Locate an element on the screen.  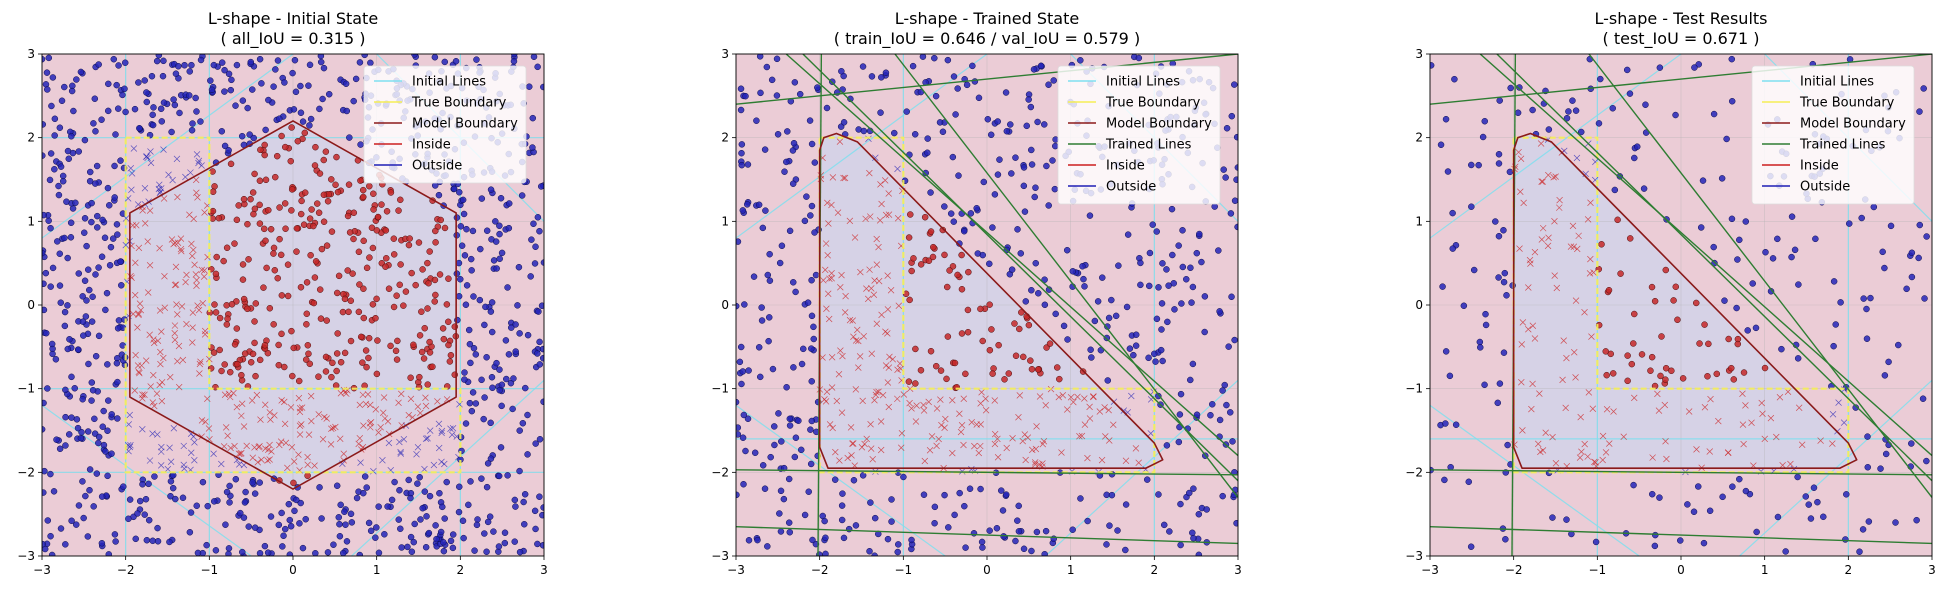
missed-point-marker is located at coordinates (1131, 396).